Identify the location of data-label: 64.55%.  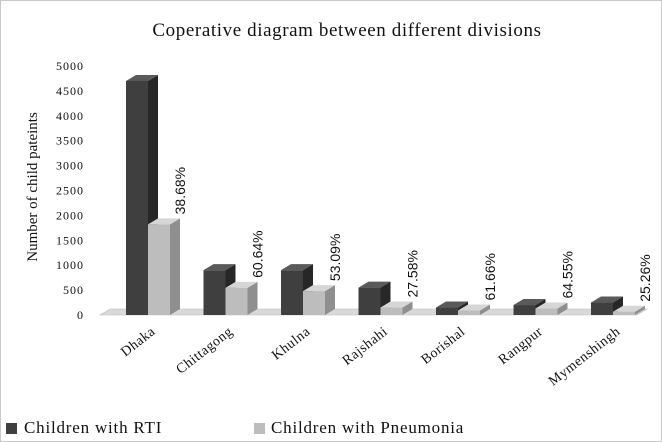
(568, 274).